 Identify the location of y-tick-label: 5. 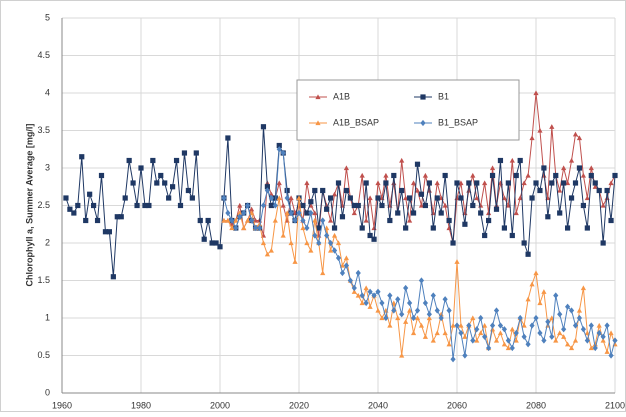
(47, 17).